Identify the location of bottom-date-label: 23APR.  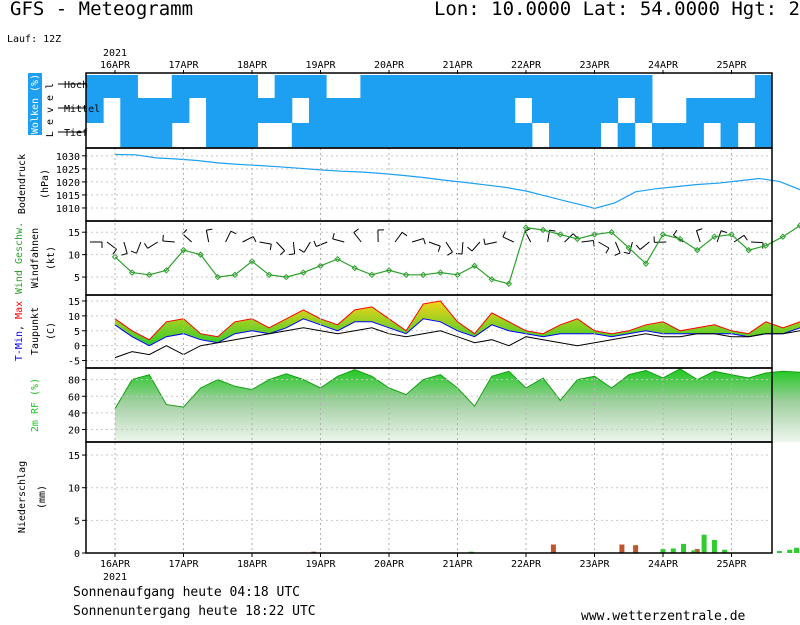
(594, 564).